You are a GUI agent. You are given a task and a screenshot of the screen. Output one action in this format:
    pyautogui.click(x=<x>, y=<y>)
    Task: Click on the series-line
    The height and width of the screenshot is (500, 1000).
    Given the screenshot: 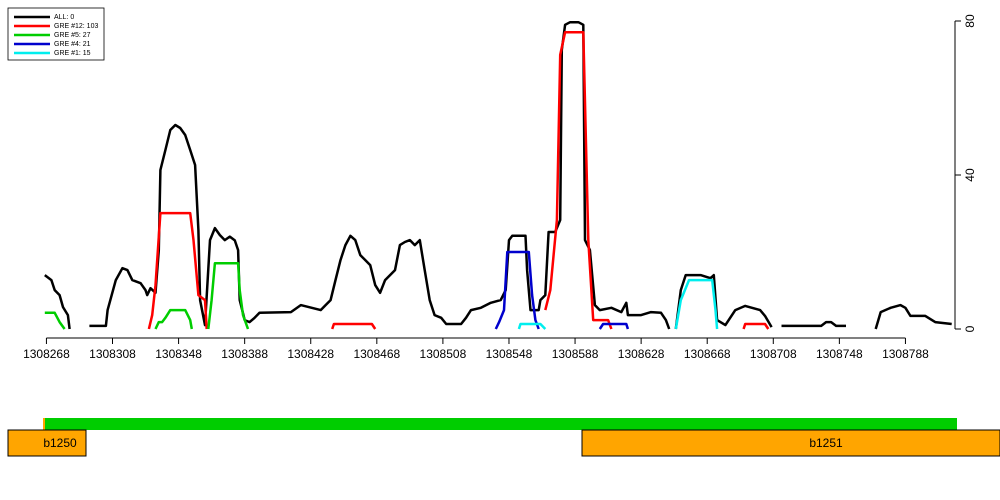 What is the action you would take?
    pyautogui.click(x=618, y=304)
    